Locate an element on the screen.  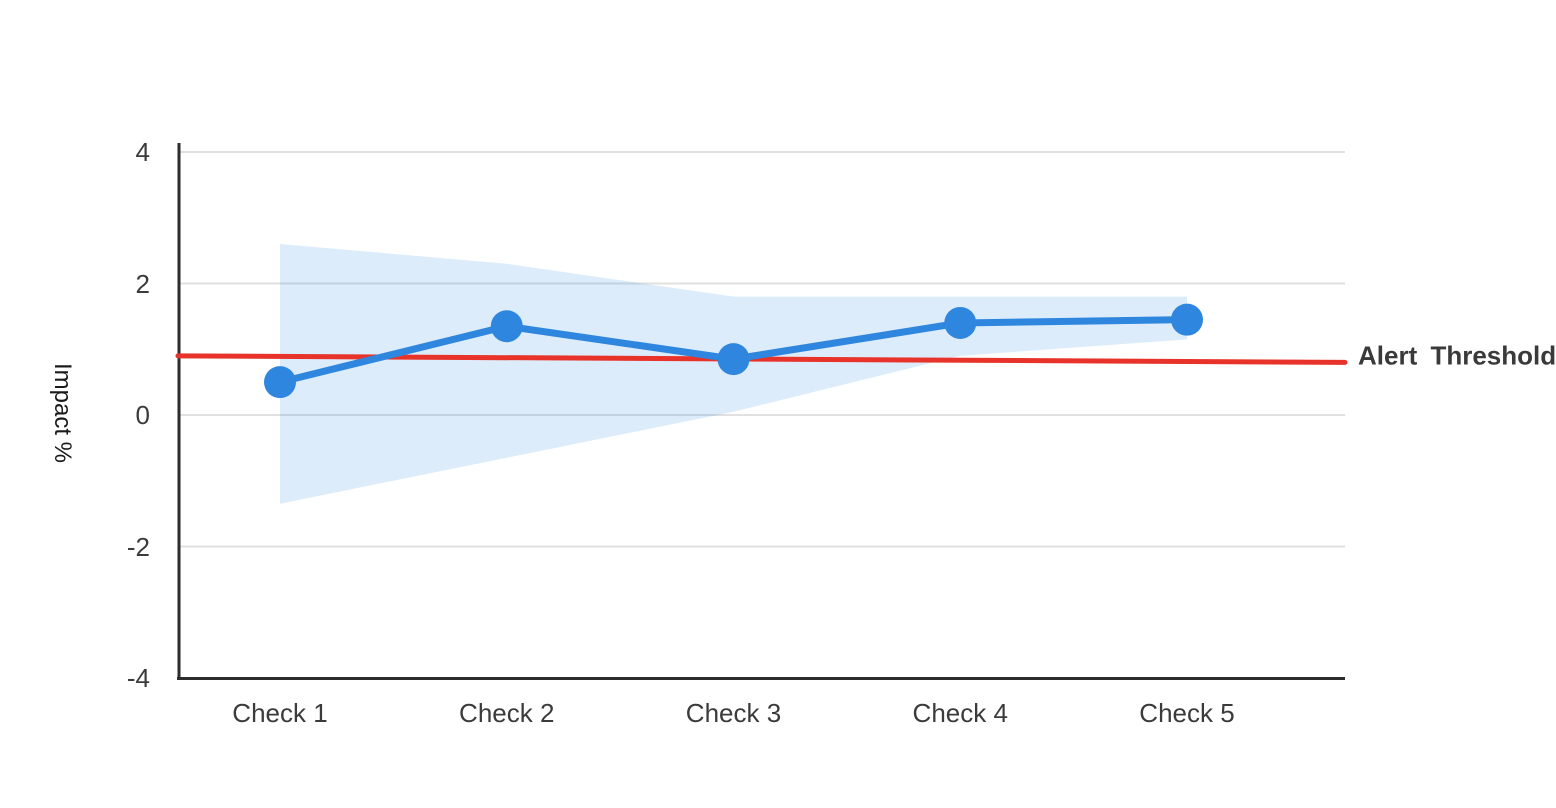
x-tick-label-1: Check 1 is located at coordinates (280, 713).